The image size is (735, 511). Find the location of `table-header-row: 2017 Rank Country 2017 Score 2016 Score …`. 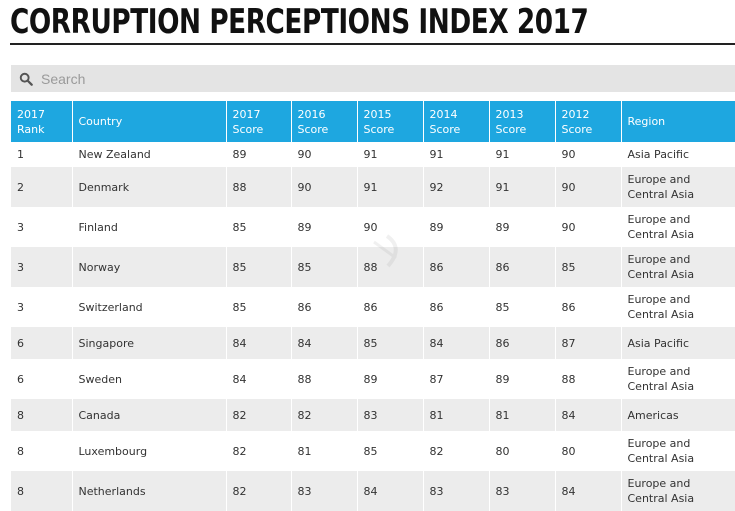

table-header-row: 2017 Rank Country 2017 Score 2016 Score … is located at coordinates (373, 121).